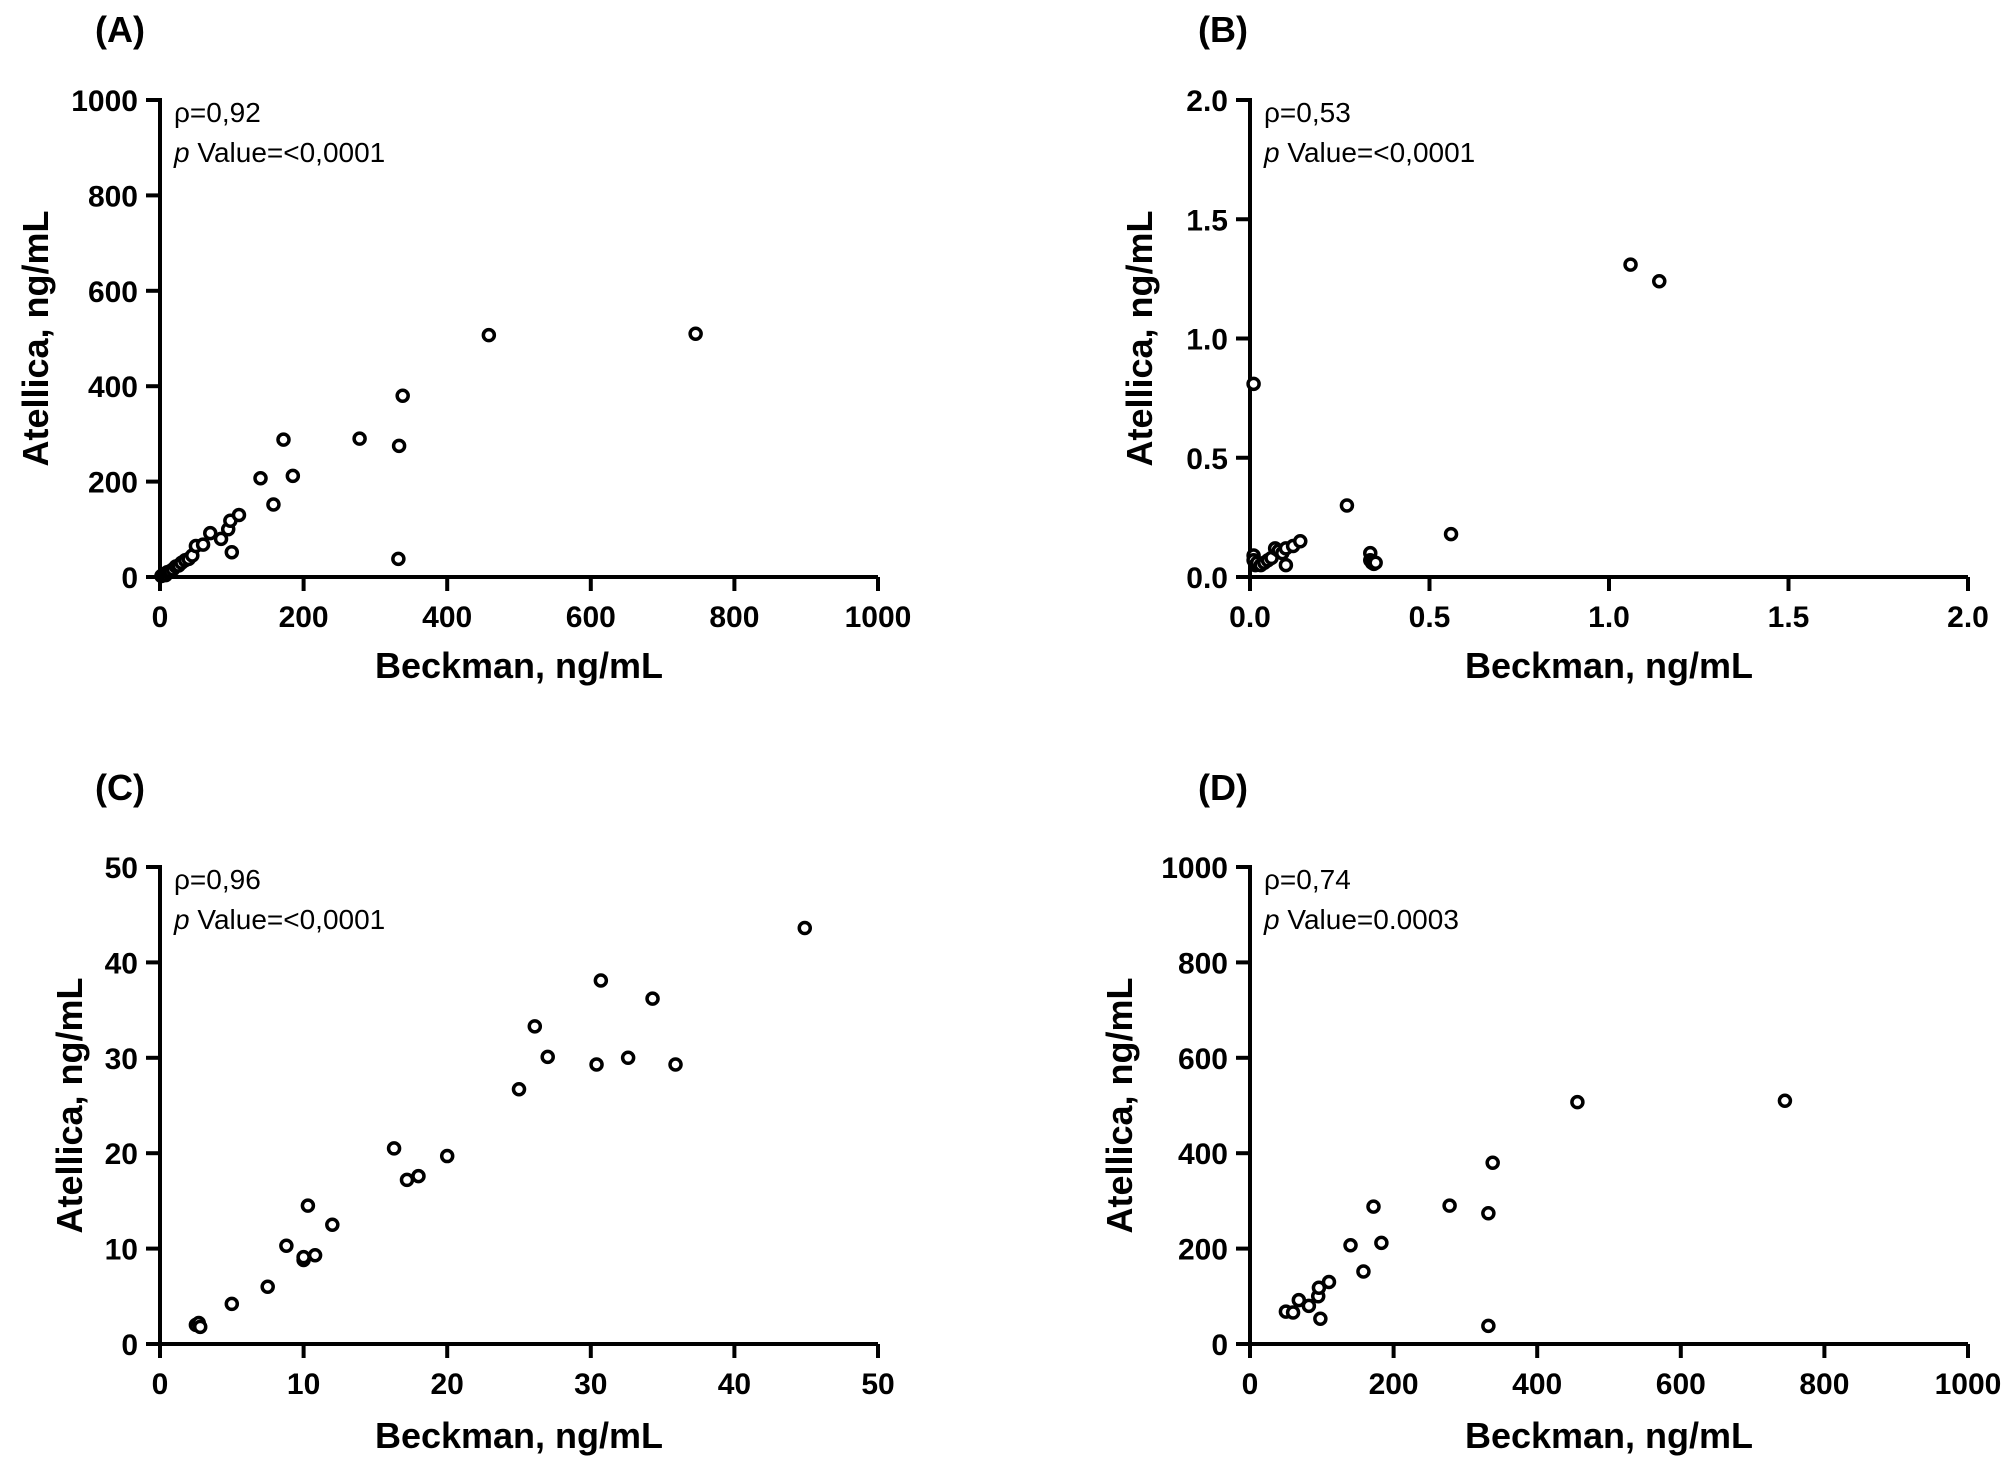 This screenshot has height=1471, width=2008. What do you see at coordinates (1968, 617) in the screenshot?
I see `x-tick-label: 2.0` at bounding box center [1968, 617].